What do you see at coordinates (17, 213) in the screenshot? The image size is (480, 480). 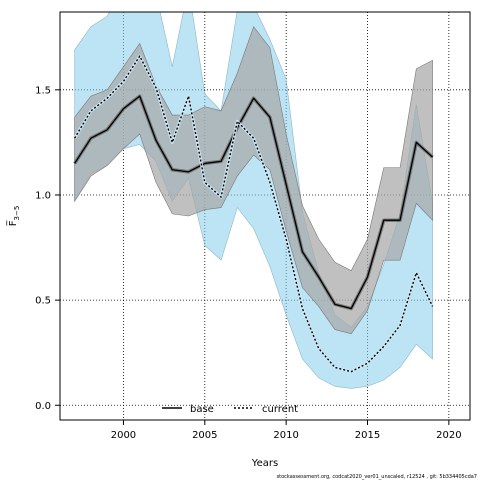 I see `y-axis-label-sub: 3−5` at bounding box center [17, 213].